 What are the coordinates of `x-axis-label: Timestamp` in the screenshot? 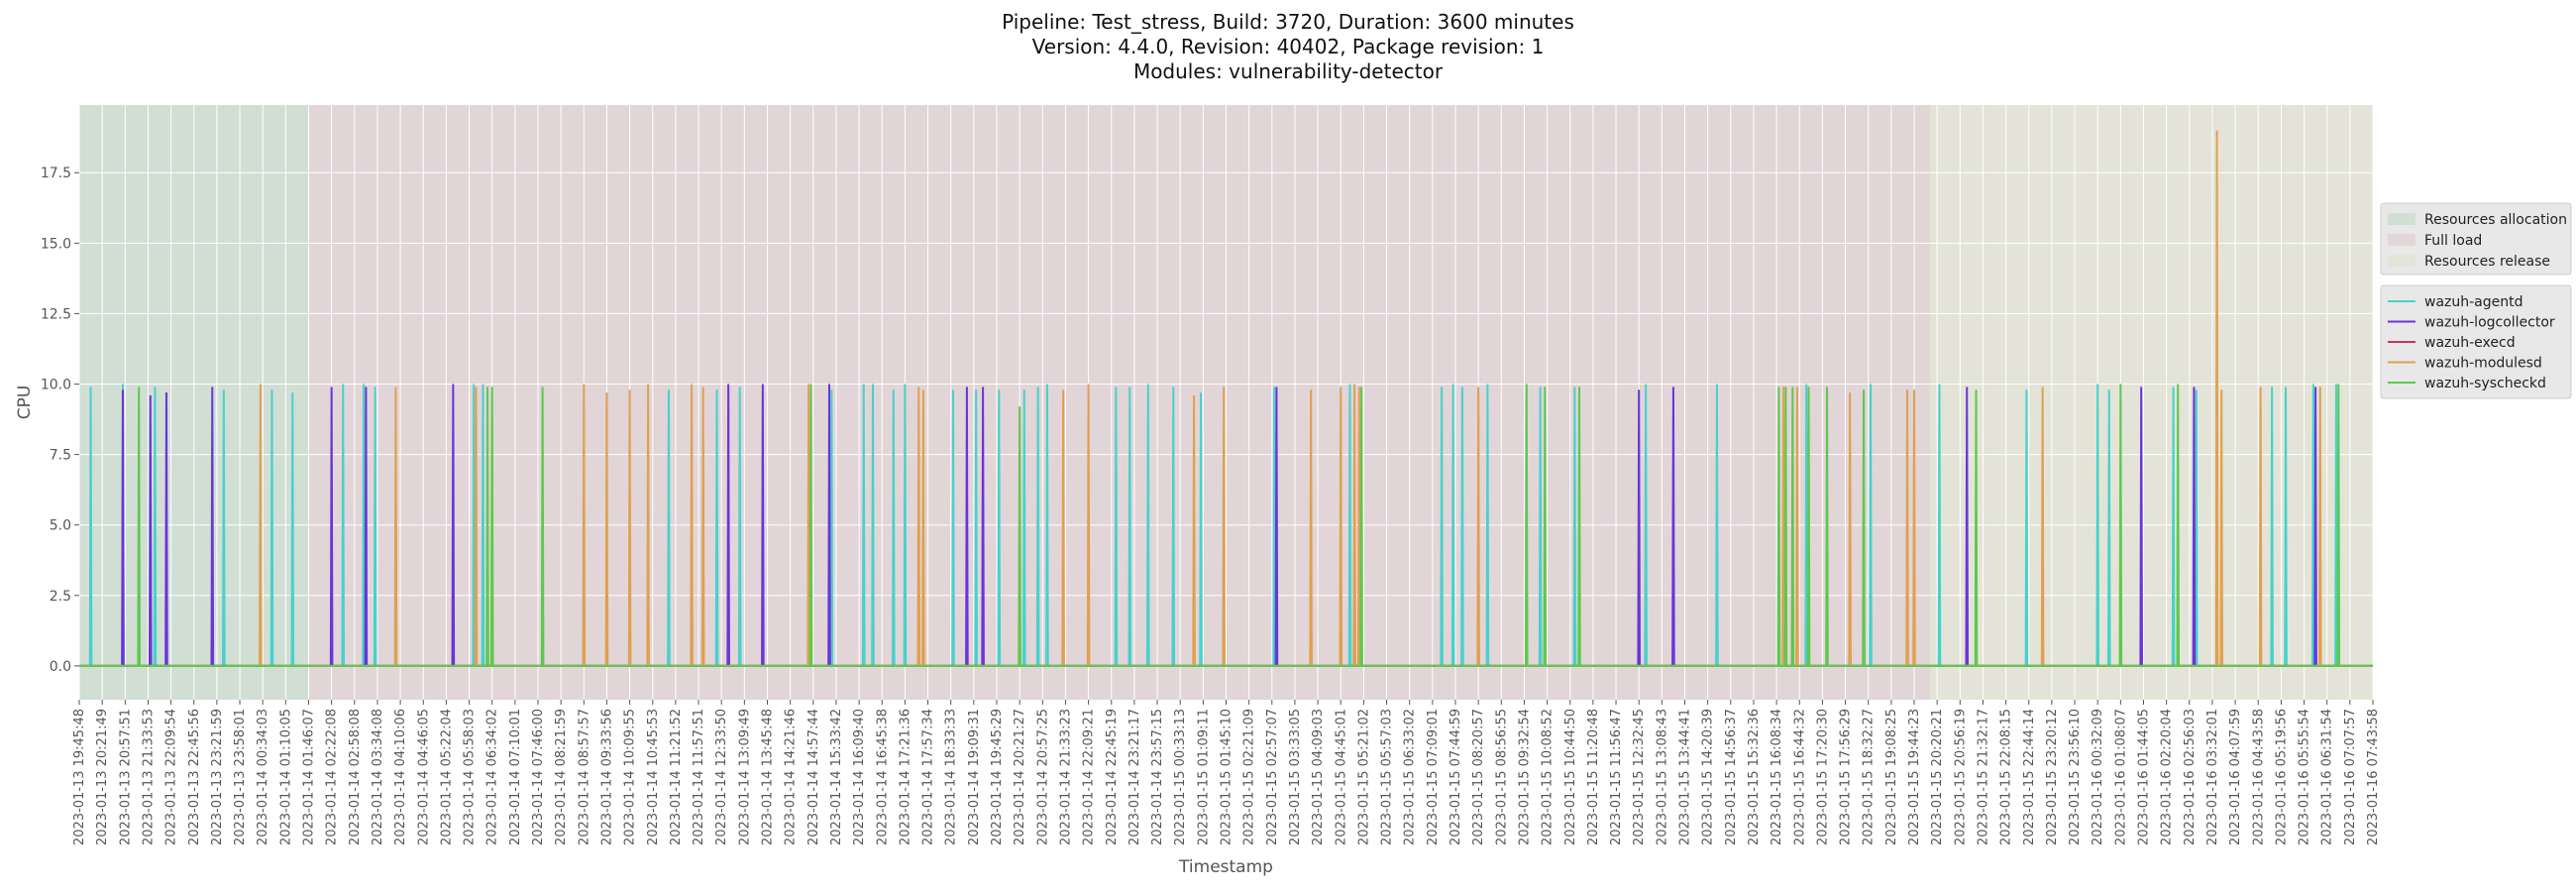 It's located at (1225, 867).